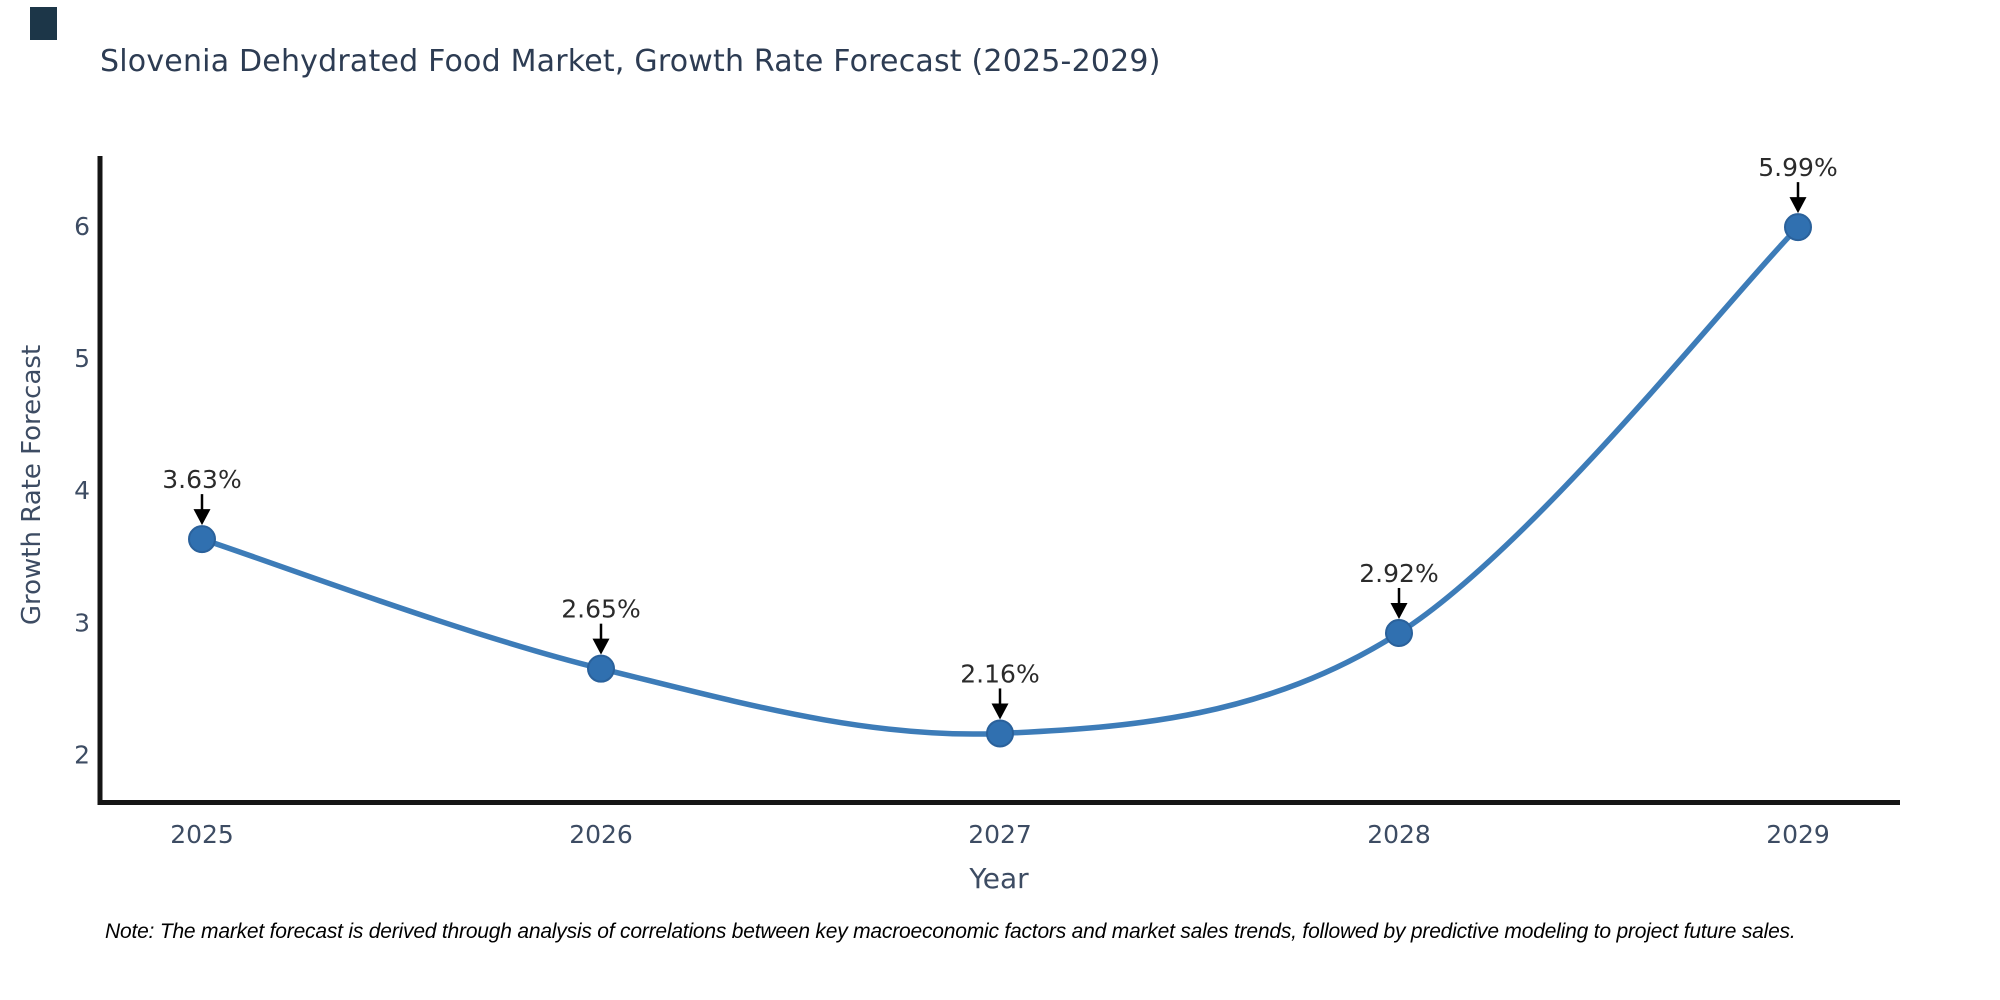 This screenshot has width=2000, height=1000. What do you see at coordinates (1399, 834) in the screenshot?
I see `x-tick-label: 2028` at bounding box center [1399, 834].